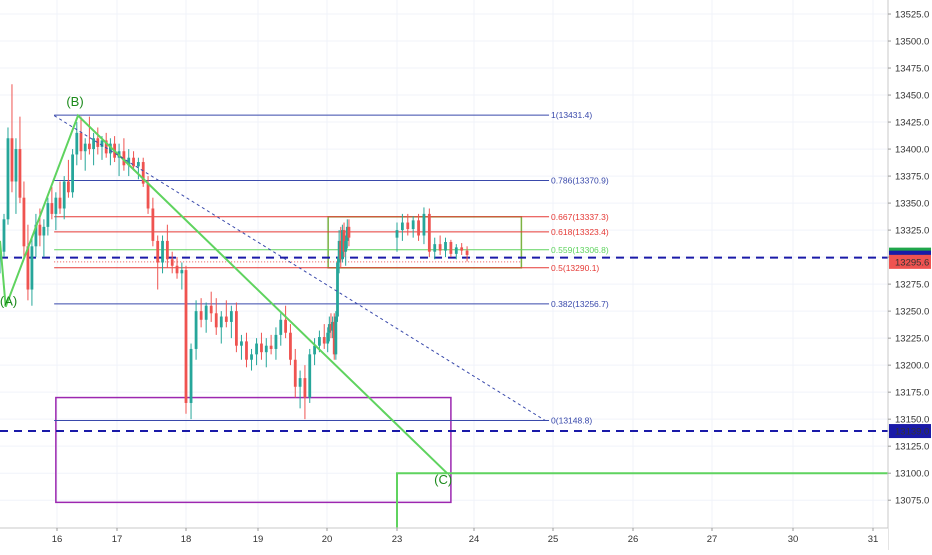 This screenshot has height=555, width=932. I want to click on price-tick-label: 13525.0, so click(912, 15).